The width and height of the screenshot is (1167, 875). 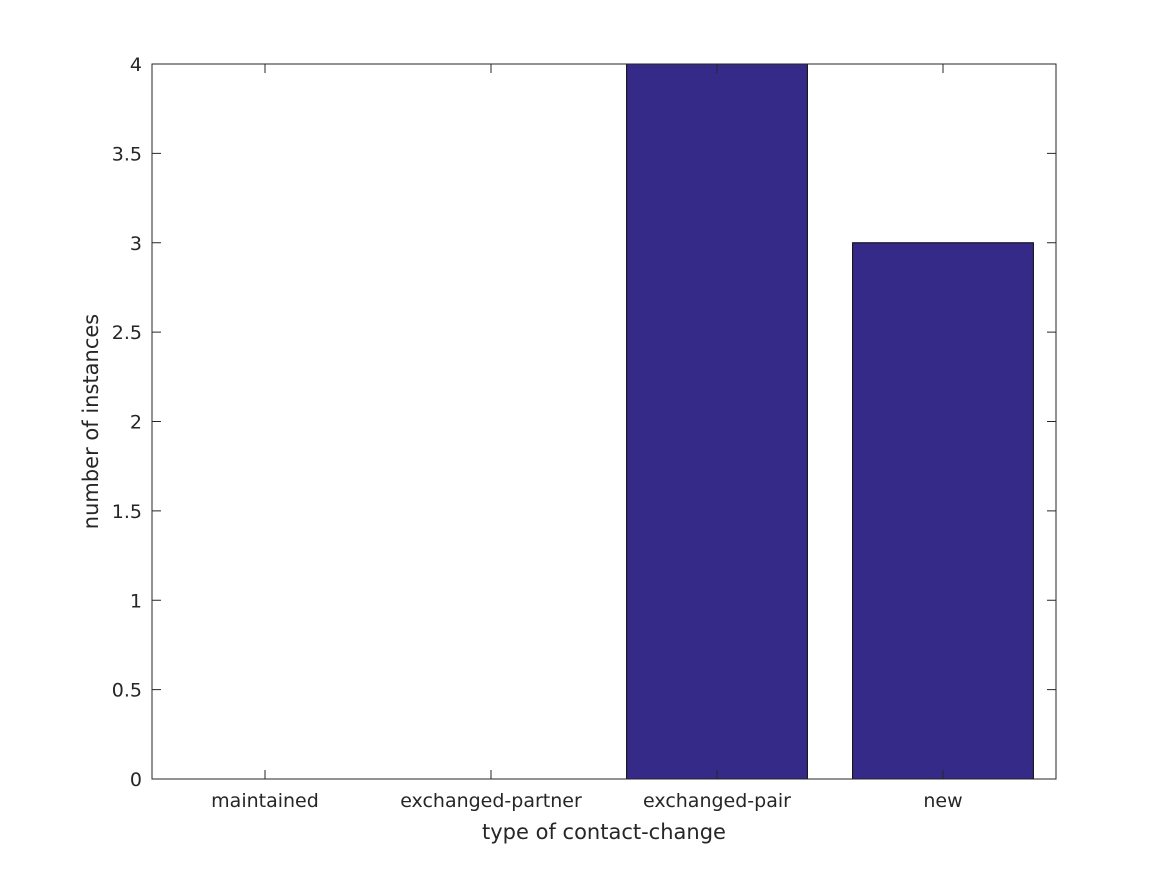 What do you see at coordinates (91, 421) in the screenshot?
I see `y-axis-label: number of instances` at bounding box center [91, 421].